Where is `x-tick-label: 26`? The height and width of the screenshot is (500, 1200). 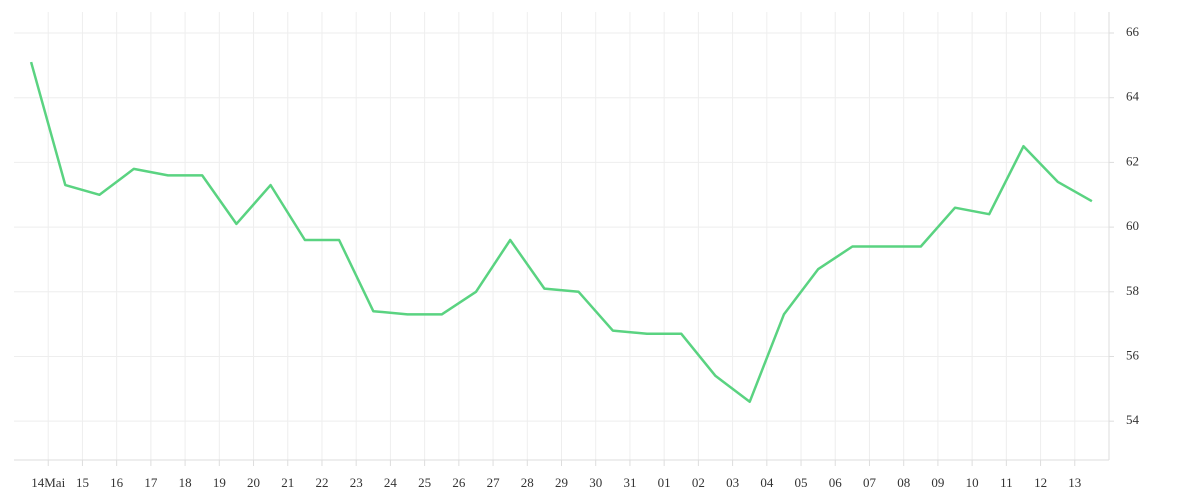 x-tick-label: 26 is located at coordinates (459, 482).